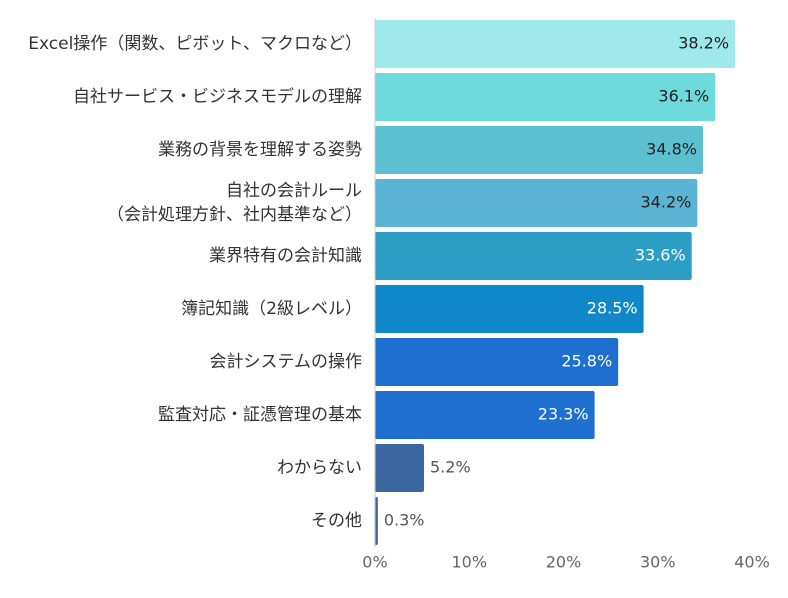 Image resolution: width=788 pixels, height=598 pixels. What do you see at coordinates (752, 562) in the screenshot?
I see `x-tick-label-4: 40%` at bounding box center [752, 562].